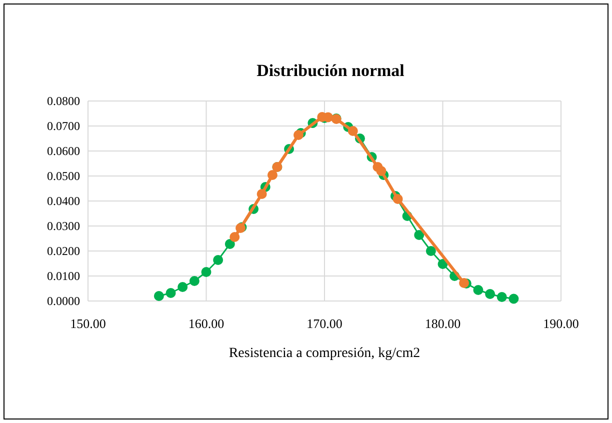  I want to click on x-tick-label: 150.00, so click(88, 323).